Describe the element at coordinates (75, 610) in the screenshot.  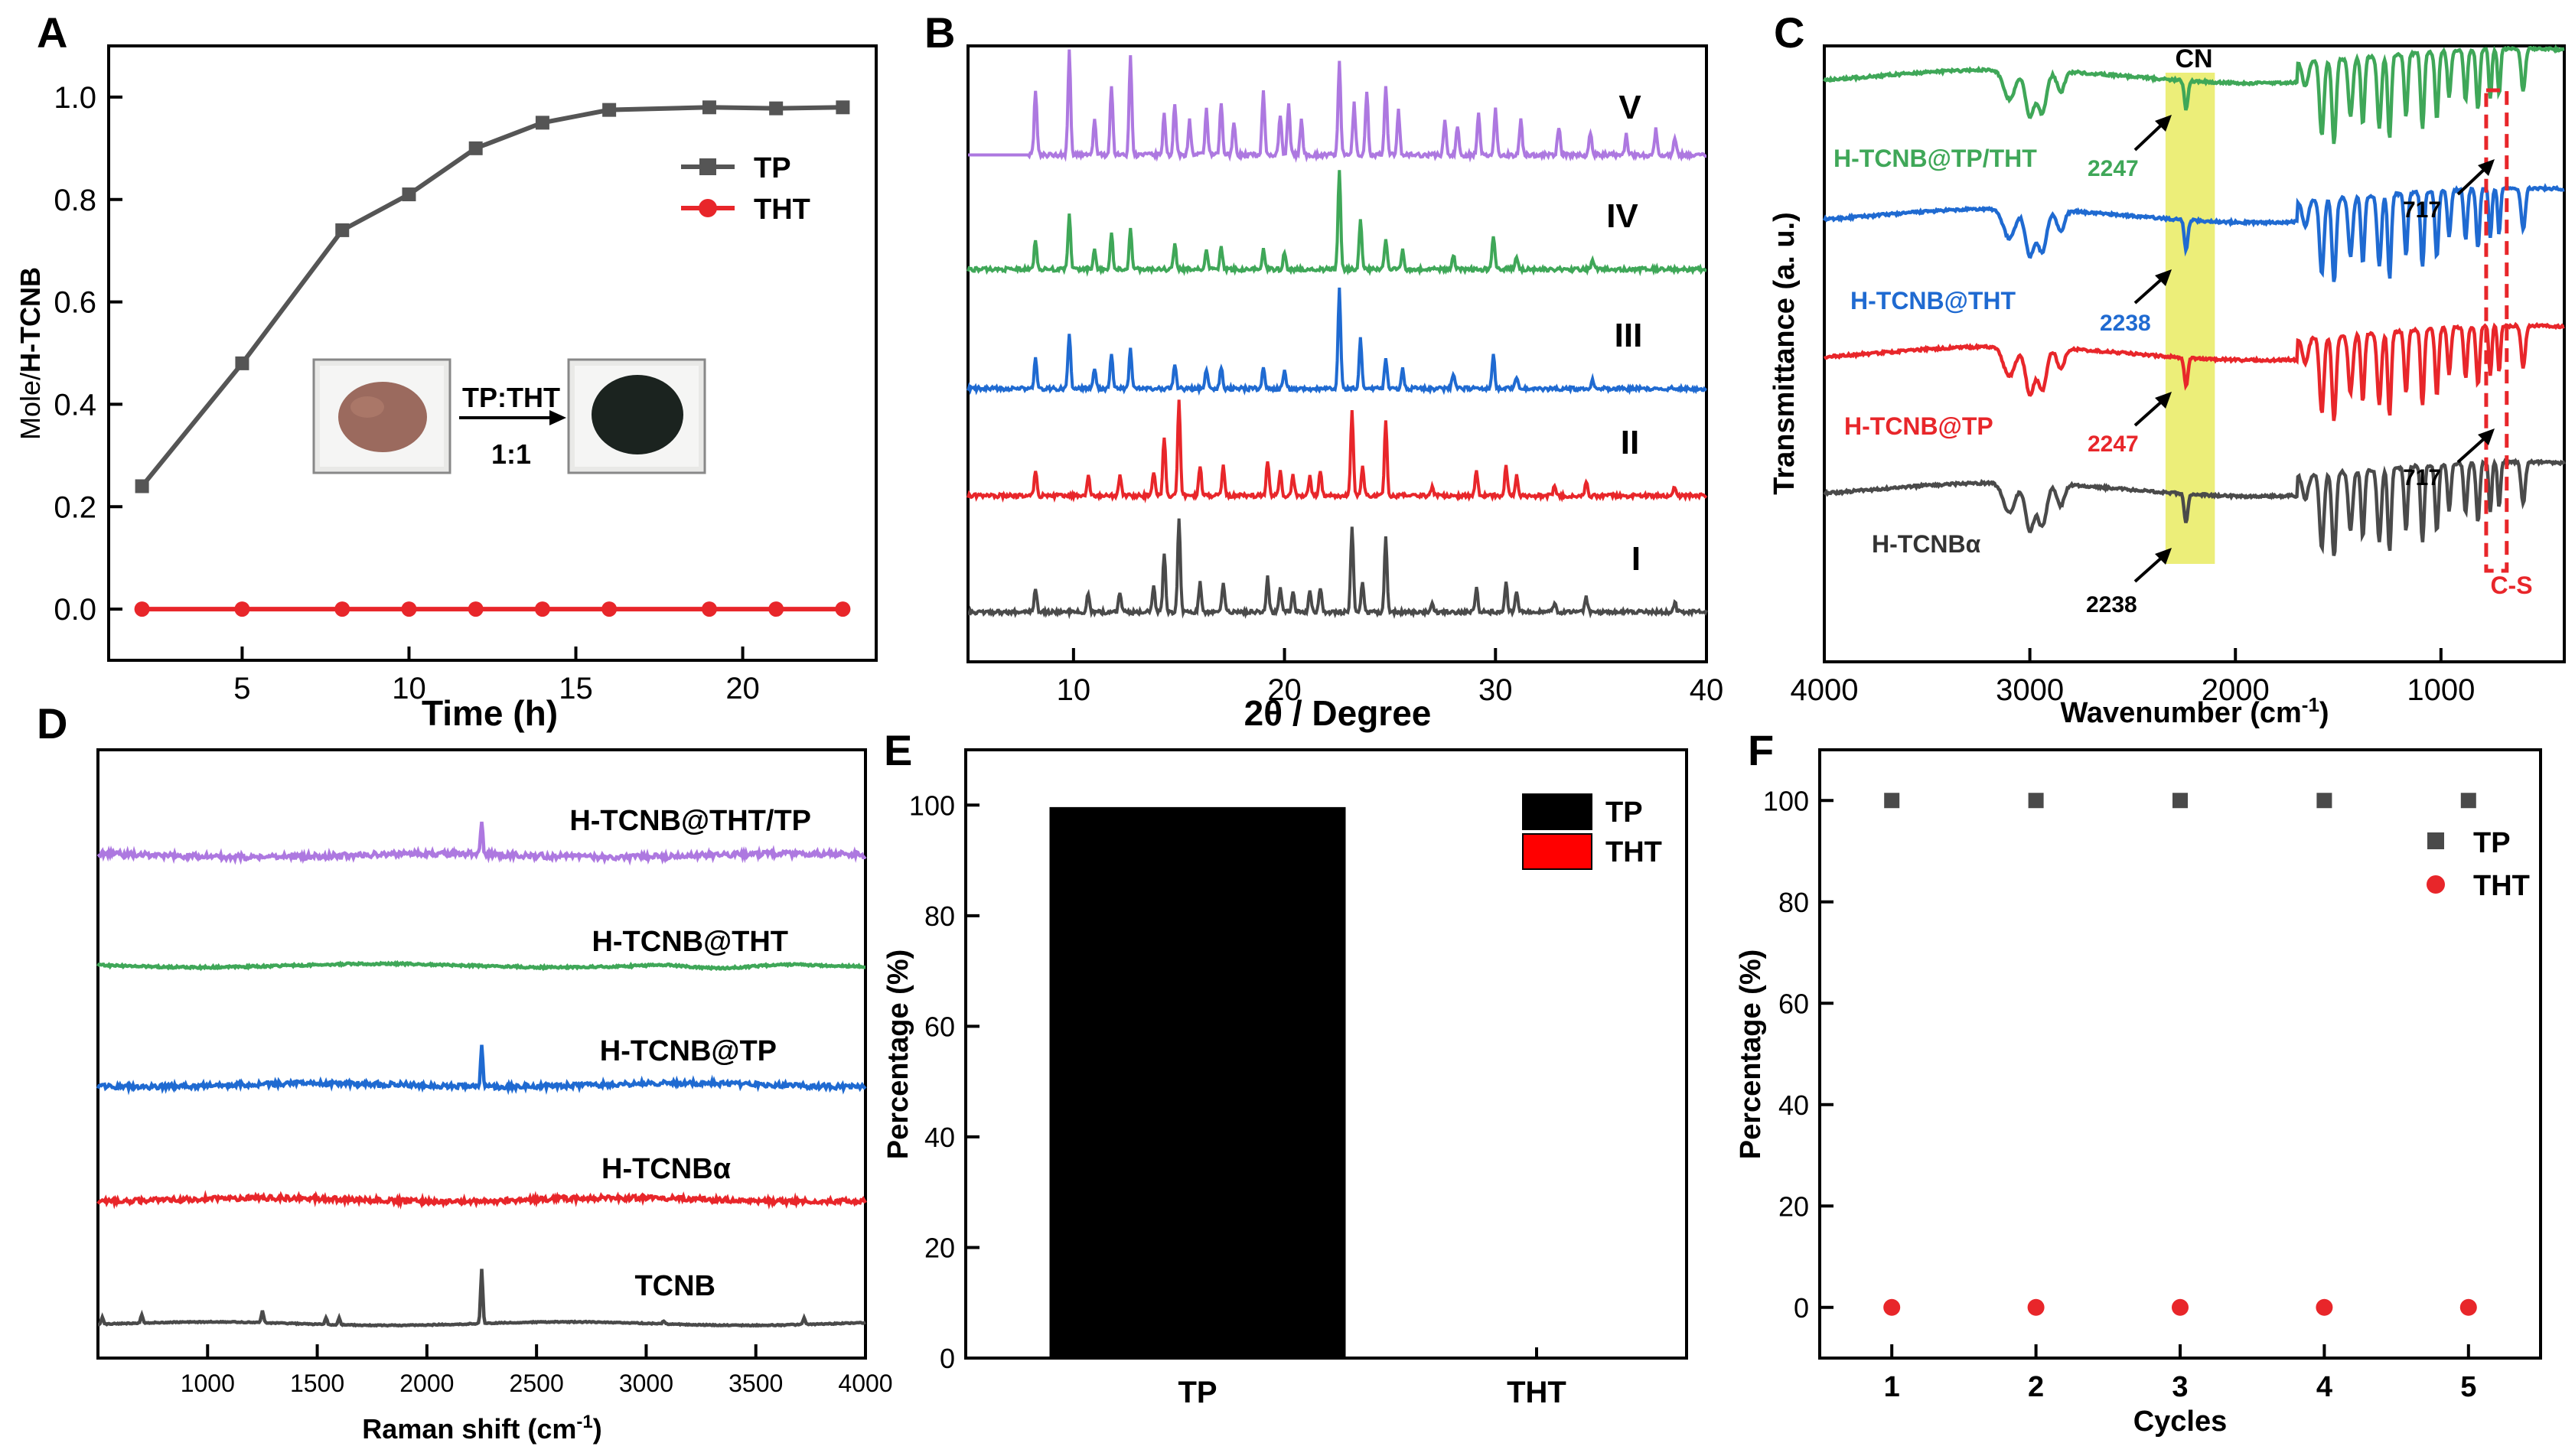
I see `y-axis-a-tick-label: 0.0` at that location.